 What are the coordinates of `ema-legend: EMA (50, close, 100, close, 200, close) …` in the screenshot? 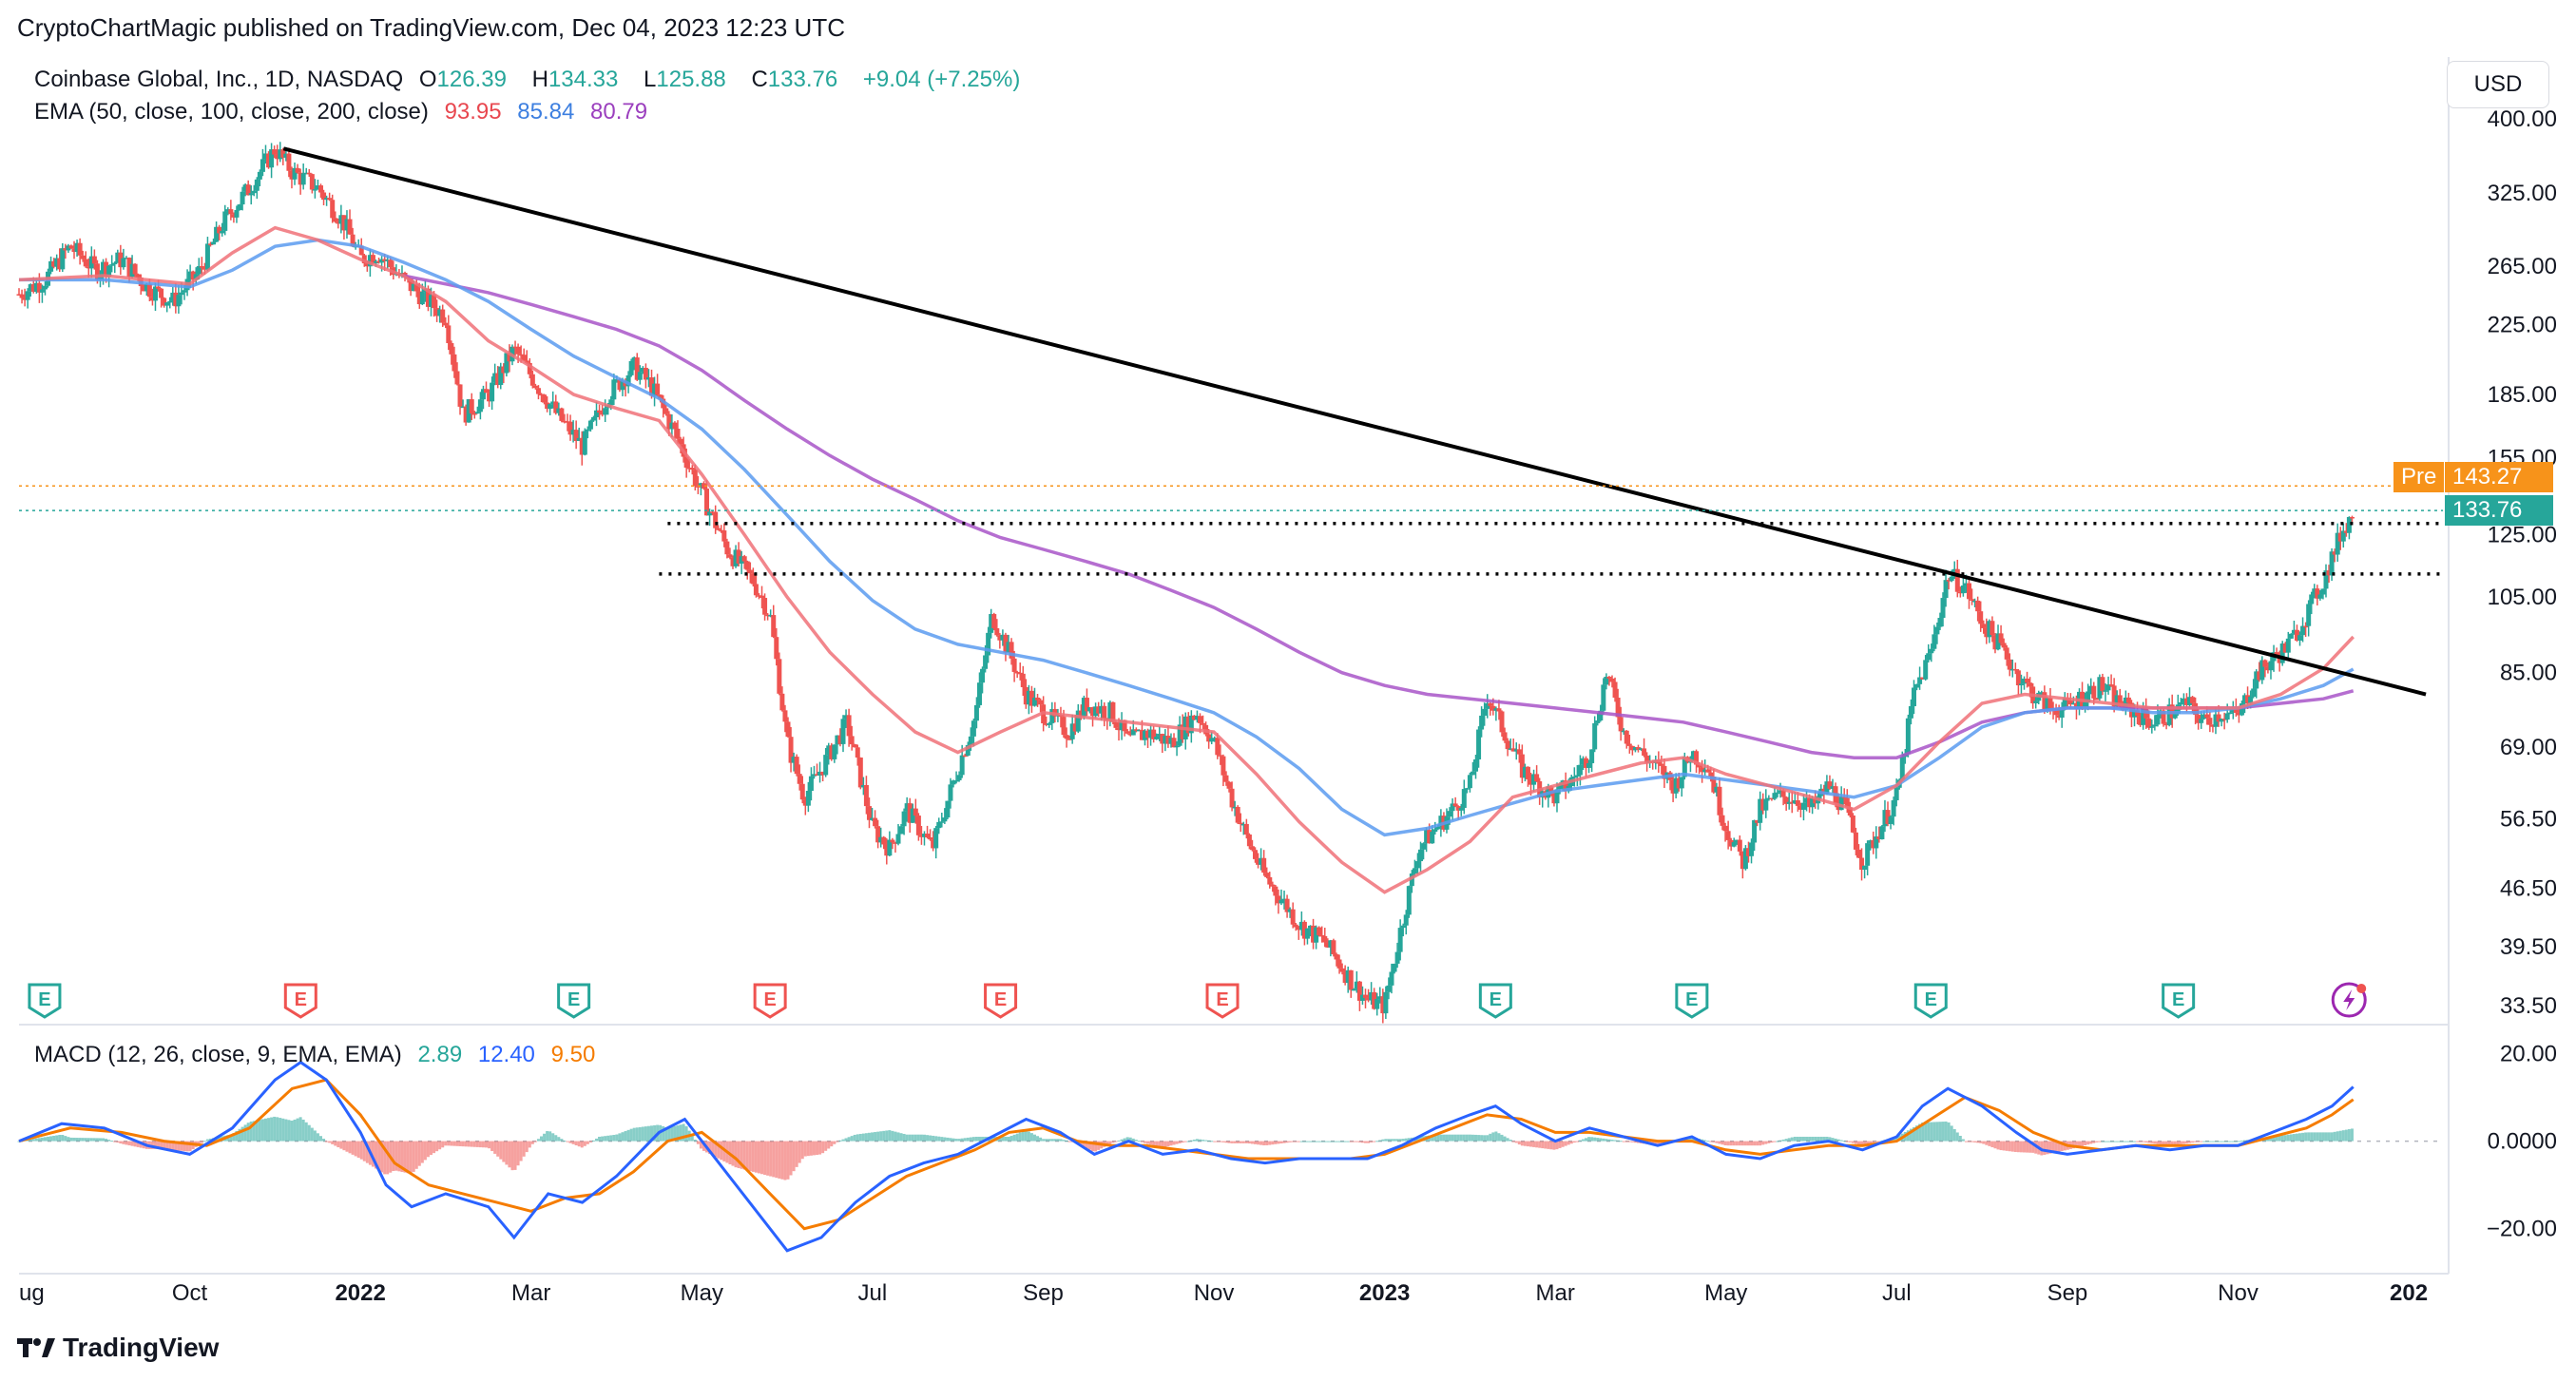 It's located at (345, 112).